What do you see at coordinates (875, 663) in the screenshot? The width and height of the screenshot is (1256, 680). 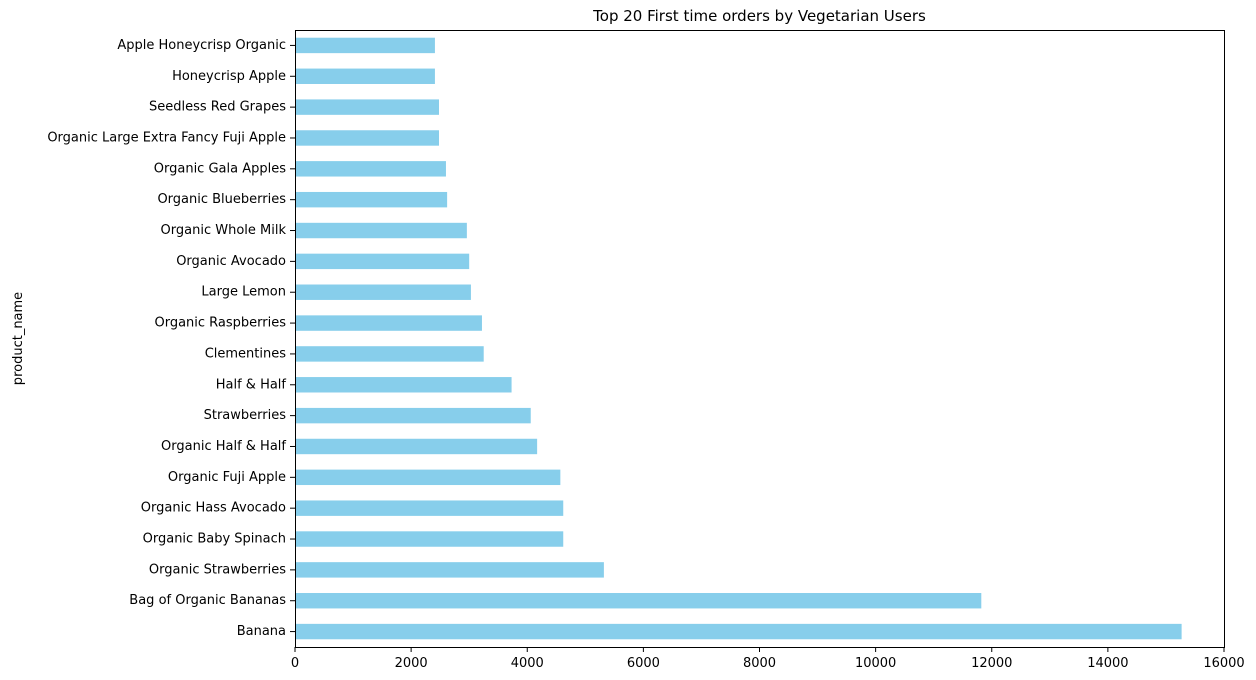 I see `x-tick-label: 10000` at bounding box center [875, 663].